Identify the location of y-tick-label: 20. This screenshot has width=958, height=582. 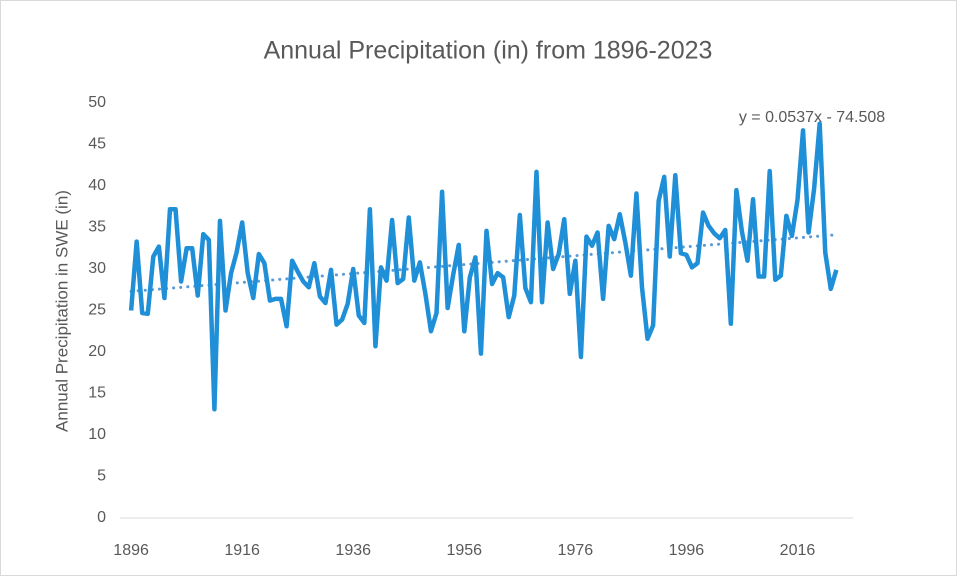
(97, 351).